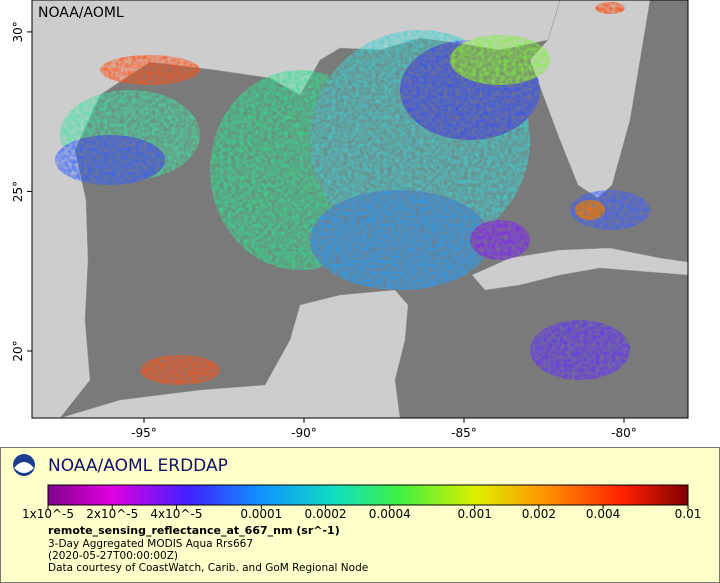 The width and height of the screenshot is (720, 583). What do you see at coordinates (326, 514) in the screenshot?
I see `colorbar-tick-label: 0.0002` at bounding box center [326, 514].